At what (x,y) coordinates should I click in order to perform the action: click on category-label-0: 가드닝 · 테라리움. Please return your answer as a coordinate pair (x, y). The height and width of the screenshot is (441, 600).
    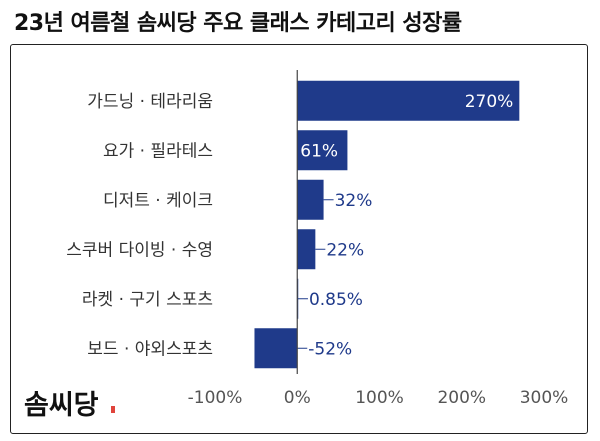
    Looking at the image, I should click on (150, 102).